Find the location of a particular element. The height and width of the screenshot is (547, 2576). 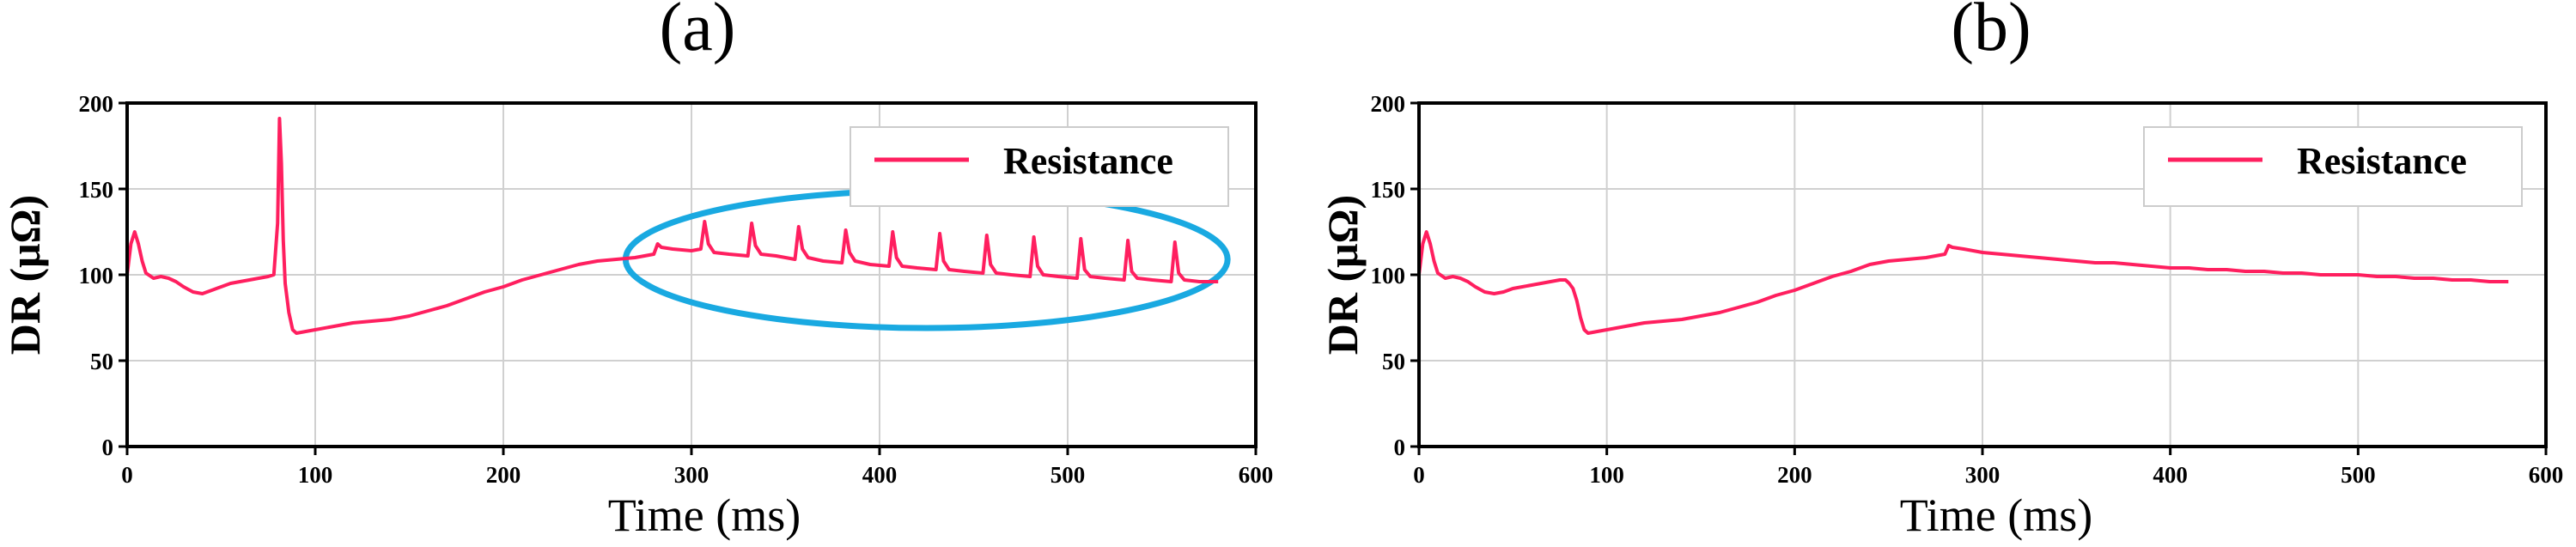

x-axis-title-b: Time (ms) is located at coordinates (1996, 515).